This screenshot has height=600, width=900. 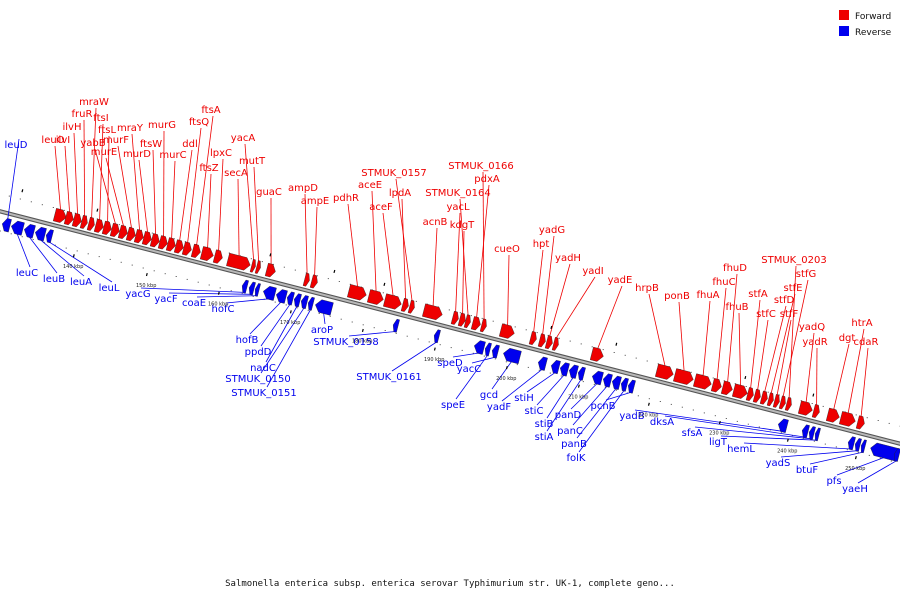 What do you see at coordinates (72, 127) in the screenshot?
I see `forward-gene-label: ilvH` at bounding box center [72, 127].